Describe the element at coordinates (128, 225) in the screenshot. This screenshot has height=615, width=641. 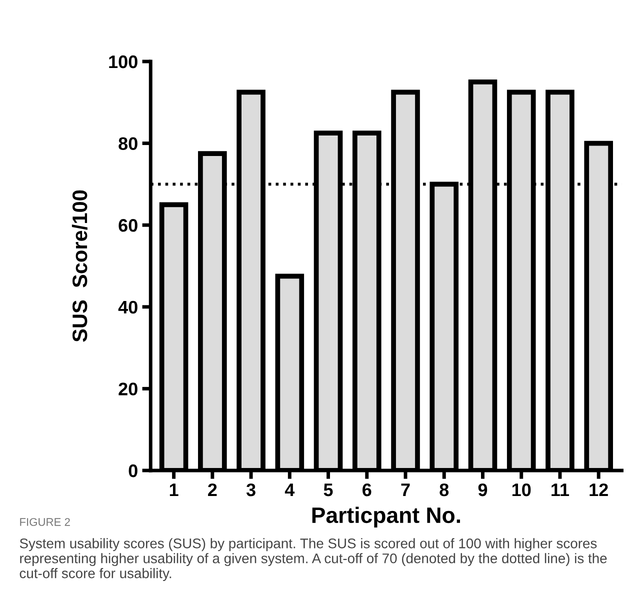
I see `y-tick-label: 60` at that location.